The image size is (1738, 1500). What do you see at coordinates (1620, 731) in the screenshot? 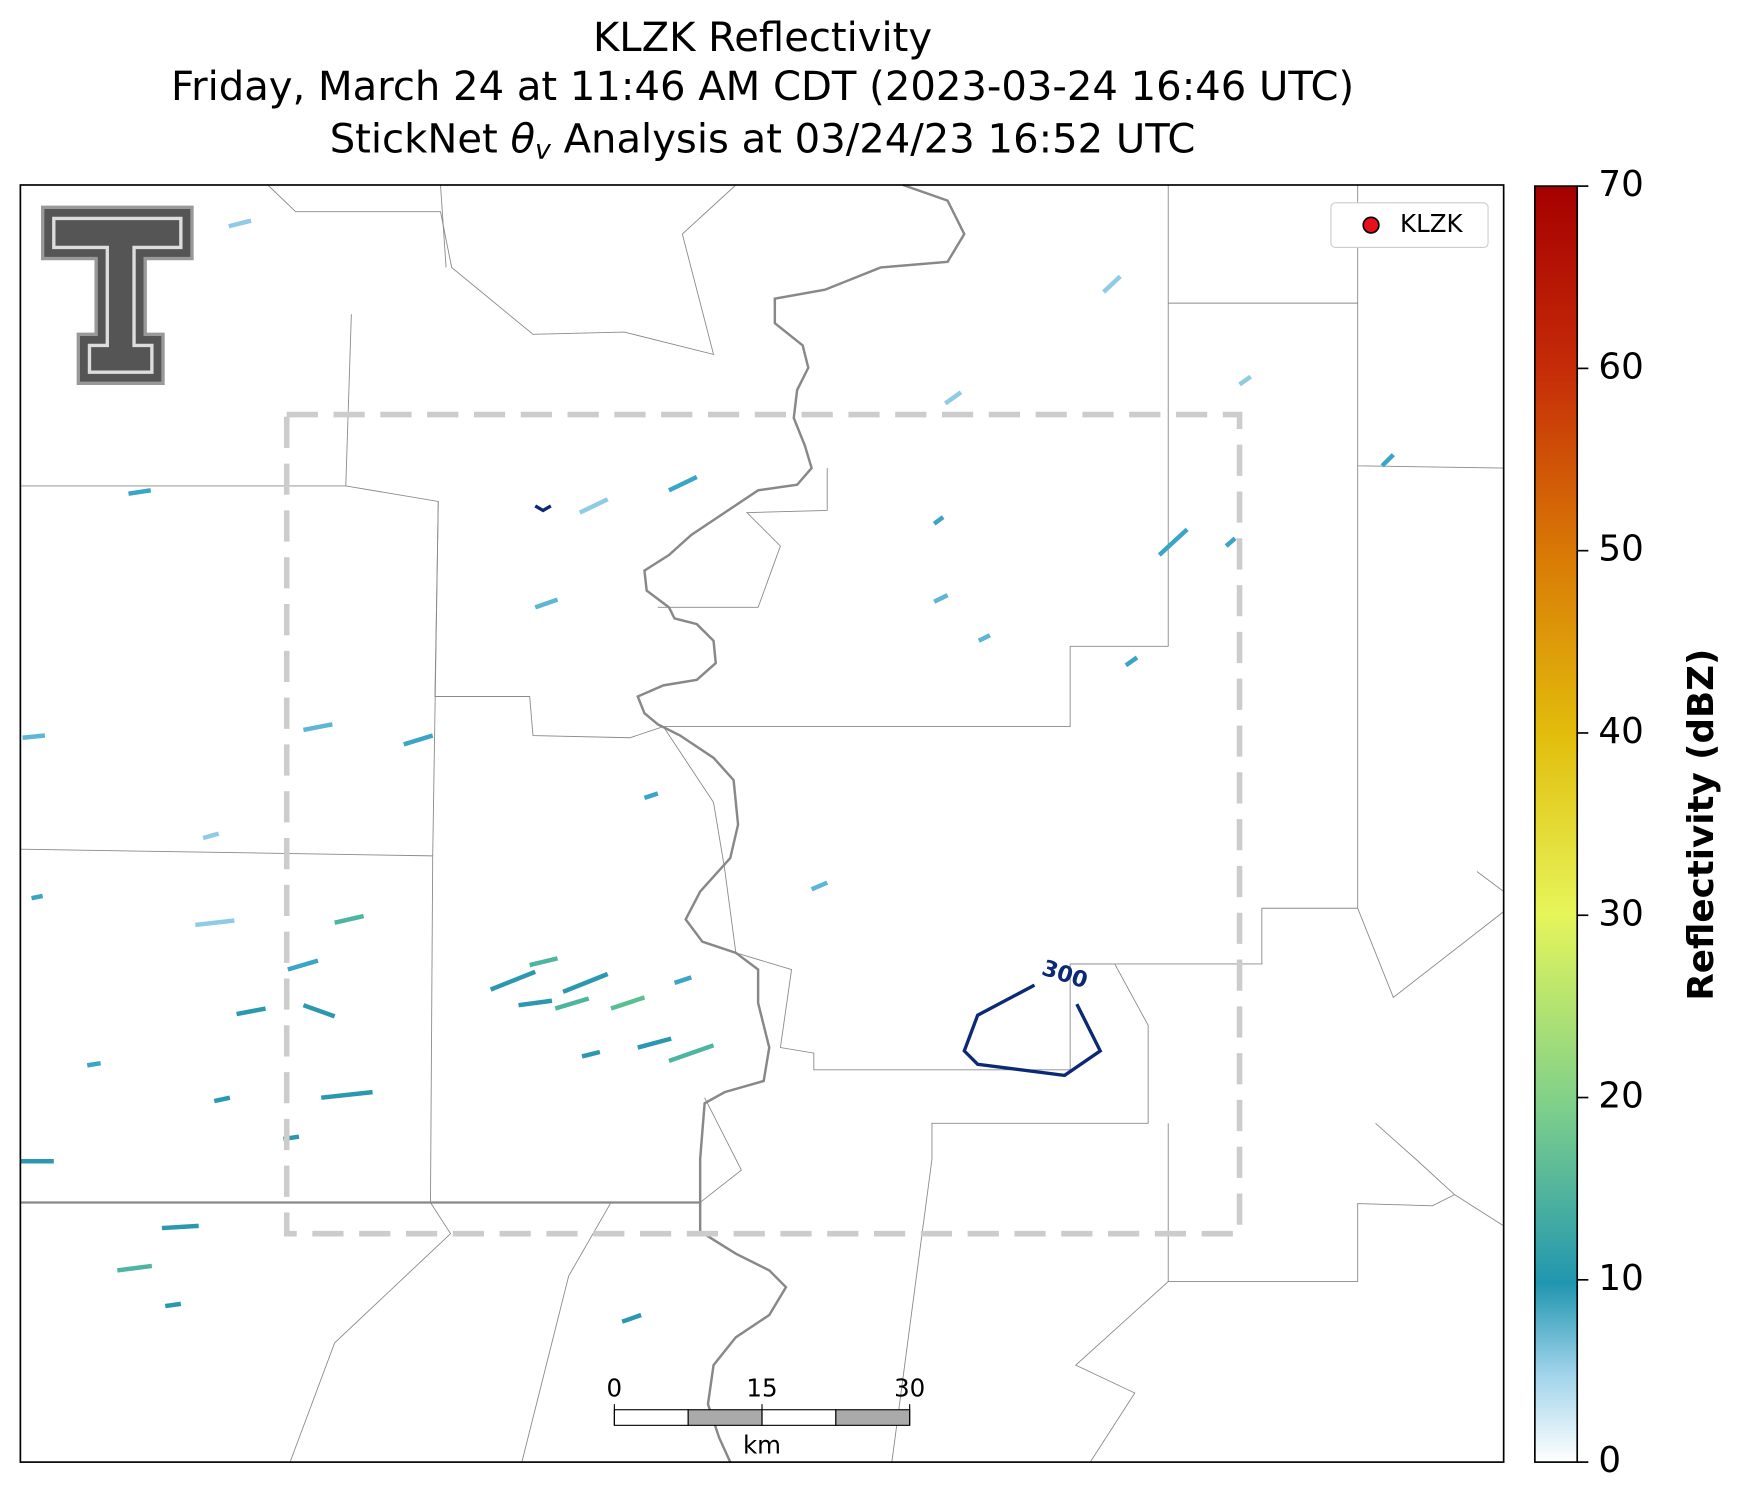
I see `colorbar-tick-label: 40` at bounding box center [1620, 731].